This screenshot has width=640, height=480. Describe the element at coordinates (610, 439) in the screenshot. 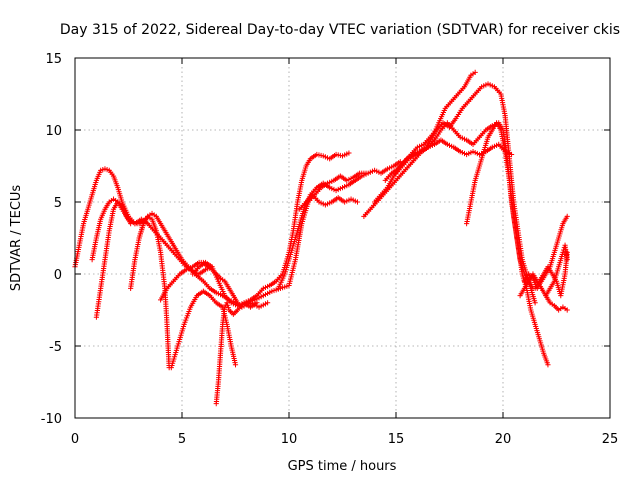

I see `x-tick-label: 25` at that location.